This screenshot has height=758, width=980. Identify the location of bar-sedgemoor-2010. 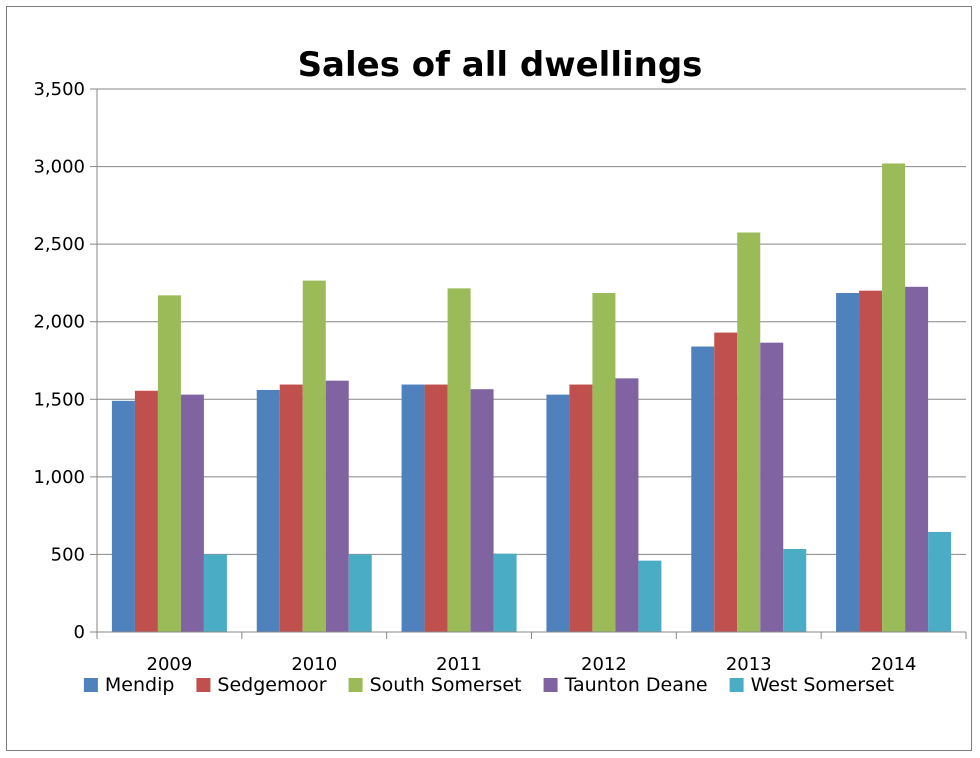
(291, 508).